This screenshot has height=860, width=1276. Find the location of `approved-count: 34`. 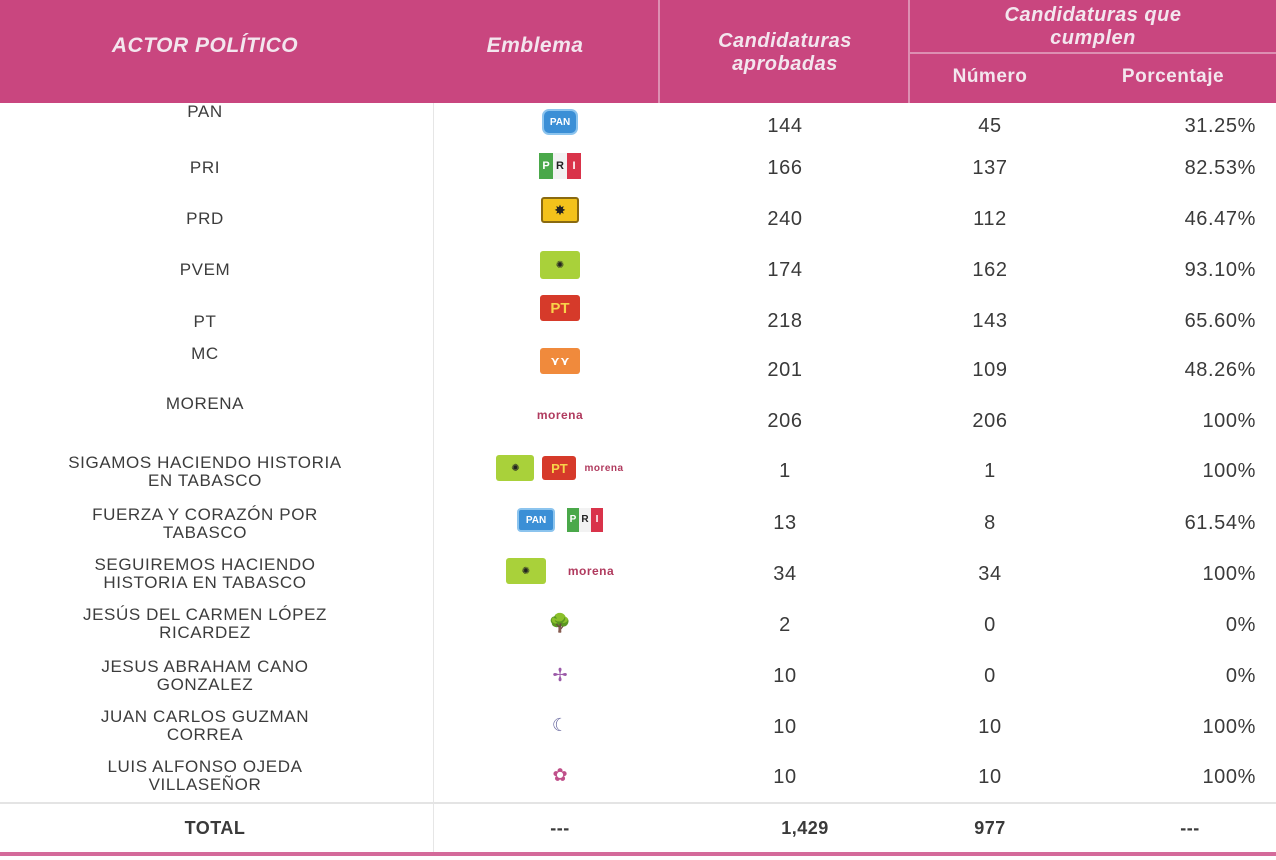

approved-count: 34 is located at coordinates (785, 574).